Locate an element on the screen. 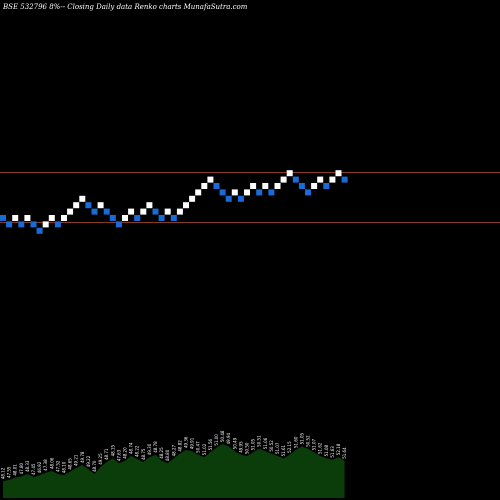 This screenshot has height=500, width=500. volume-label: 49.95 is located at coordinates (240, 447).